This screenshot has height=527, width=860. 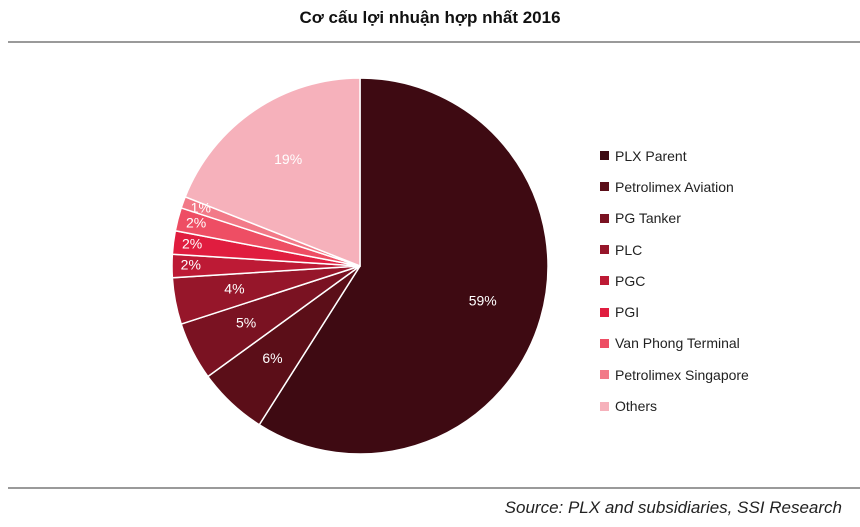 I want to click on legend-label: Petrolimex Singapore, so click(x=682, y=374).